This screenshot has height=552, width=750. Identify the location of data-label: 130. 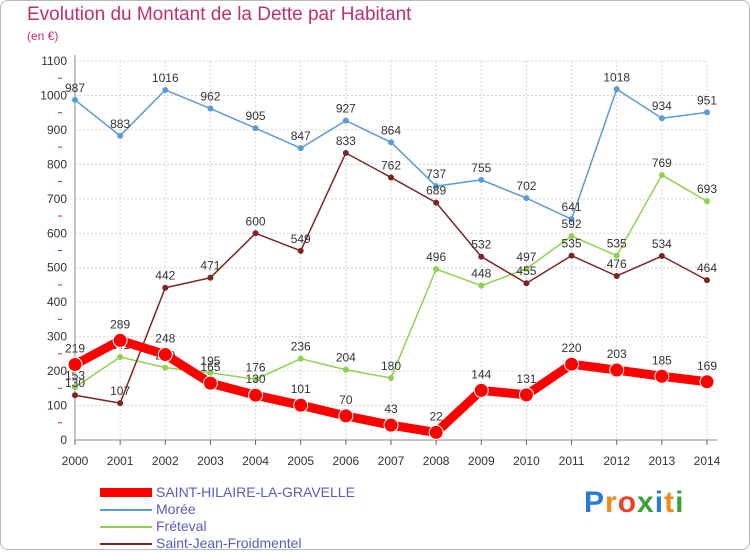
(75, 383).